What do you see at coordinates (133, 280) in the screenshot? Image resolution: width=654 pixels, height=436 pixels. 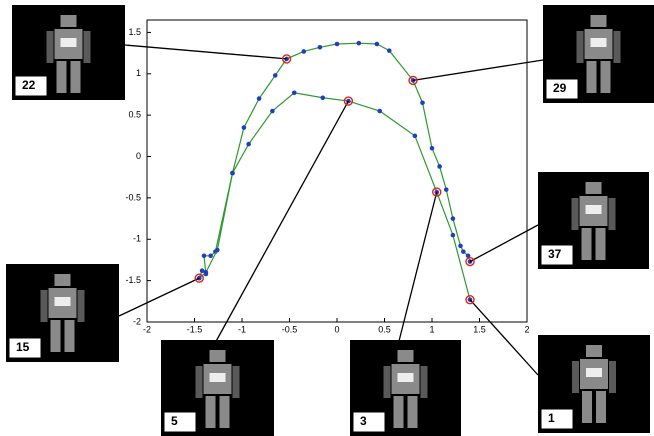 I see `y-tick-label: -1.5` at bounding box center [133, 280].